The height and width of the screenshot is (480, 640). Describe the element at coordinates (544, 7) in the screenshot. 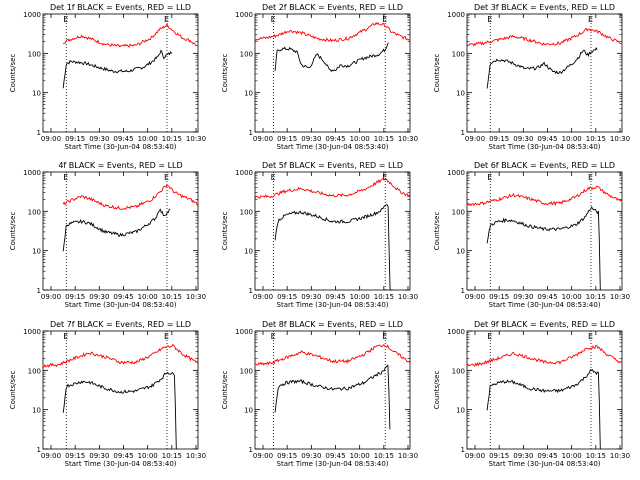

I see `chart-title: Det 3f BLACK = Events, RED = LLD` at that location.